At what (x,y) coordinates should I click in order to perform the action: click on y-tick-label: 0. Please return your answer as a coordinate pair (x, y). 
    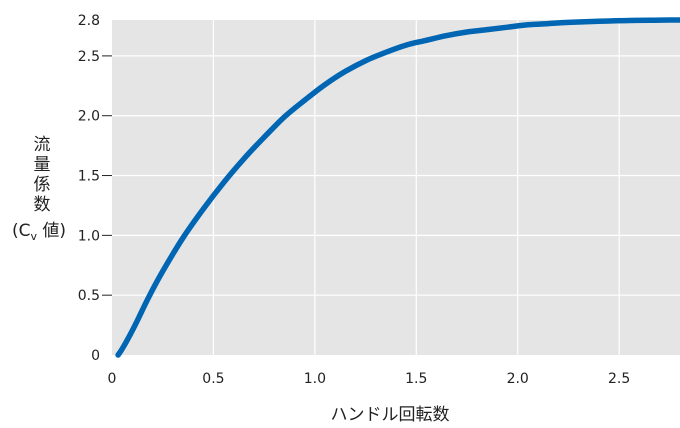
    Looking at the image, I should click on (95, 356).